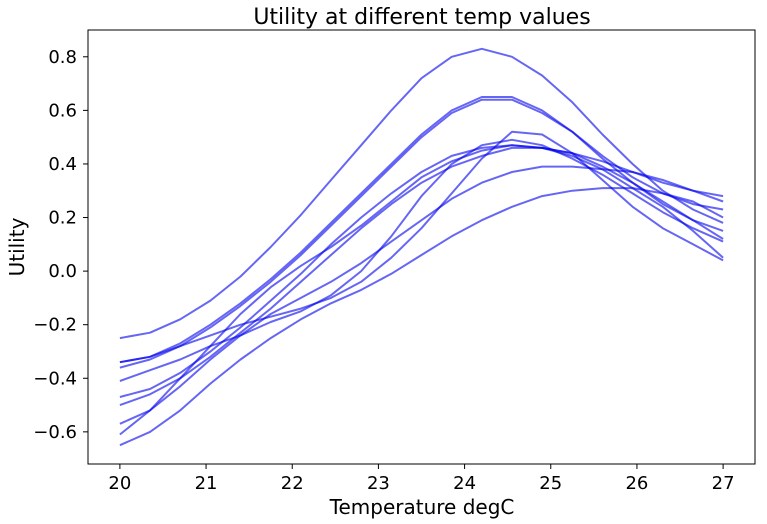 The width and height of the screenshot is (767, 524). I want to click on x-tick-label: 23, so click(378, 483).